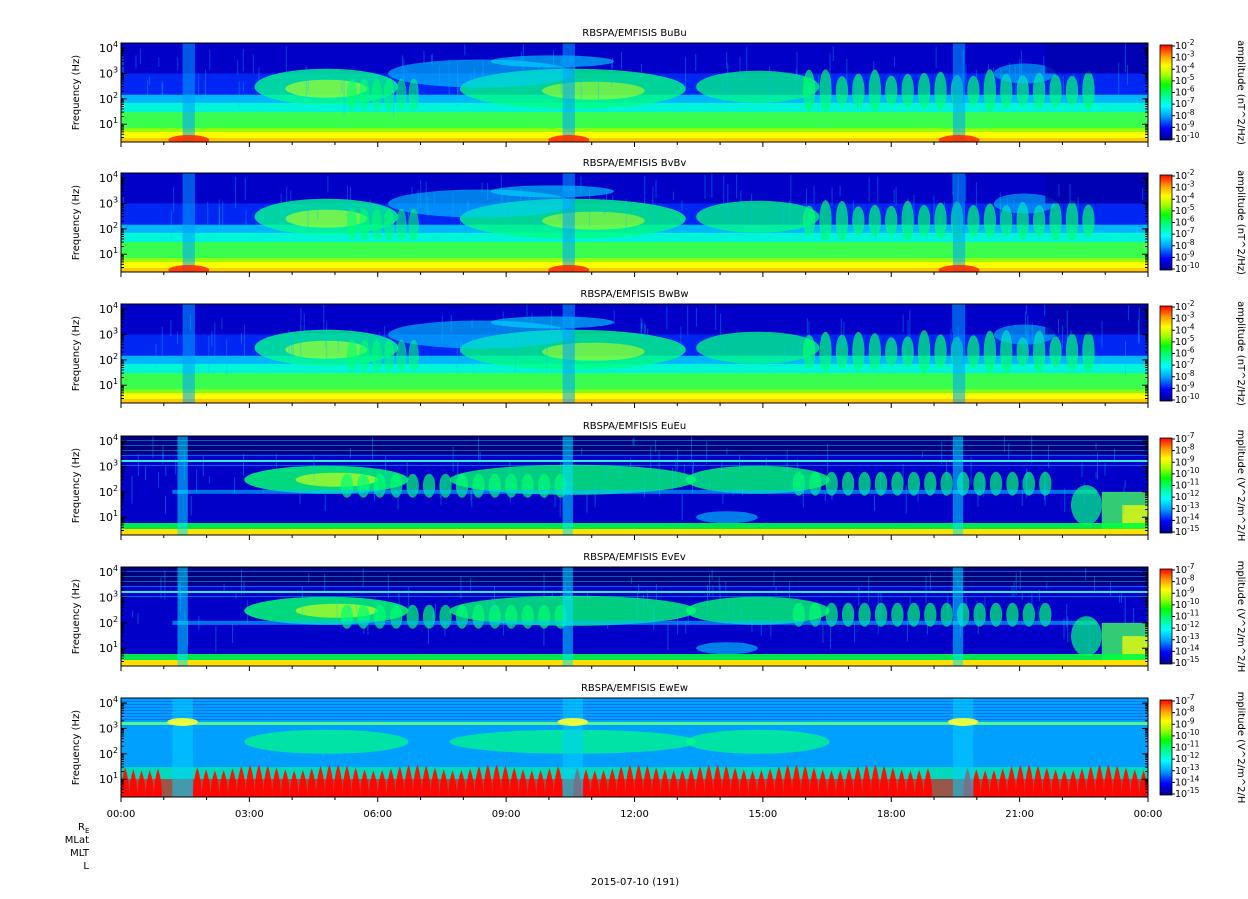  What do you see at coordinates (634, 294) in the screenshot?
I see `panel-title: RBSPA/EMFISIS BwBw` at bounding box center [634, 294].